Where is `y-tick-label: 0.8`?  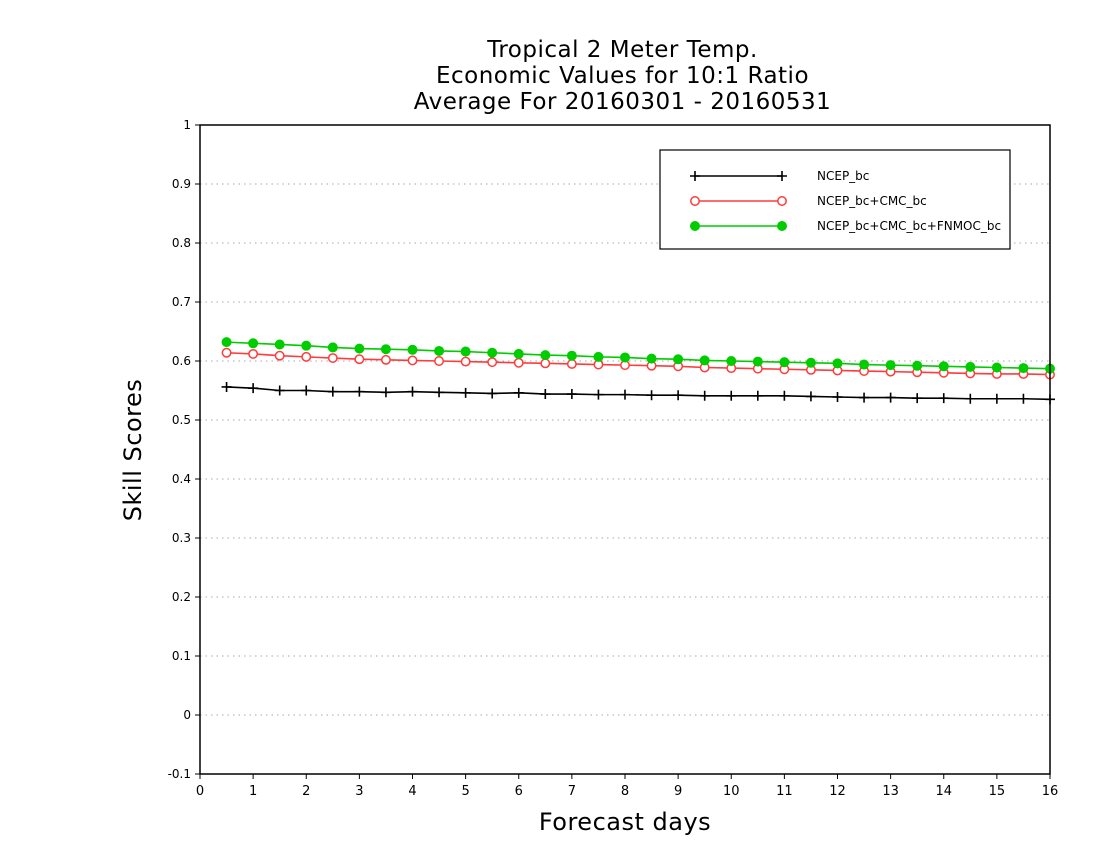
y-tick-label: 0.8 is located at coordinates (181, 243).